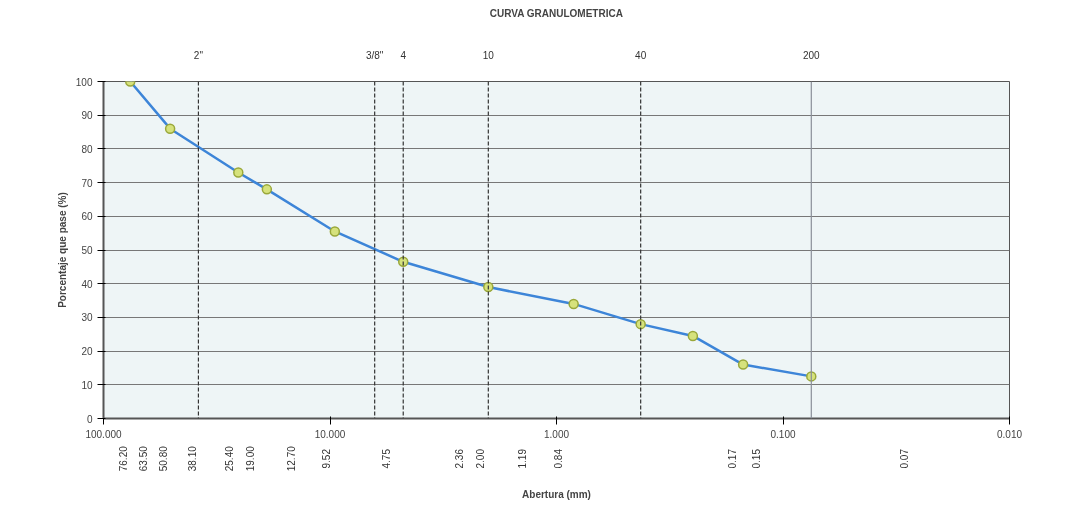 The width and height of the screenshot is (1070, 522). What do you see at coordinates (330, 434) in the screenshot?
I see `x-tick-label: 10.000` at bounding box center [330, 434].